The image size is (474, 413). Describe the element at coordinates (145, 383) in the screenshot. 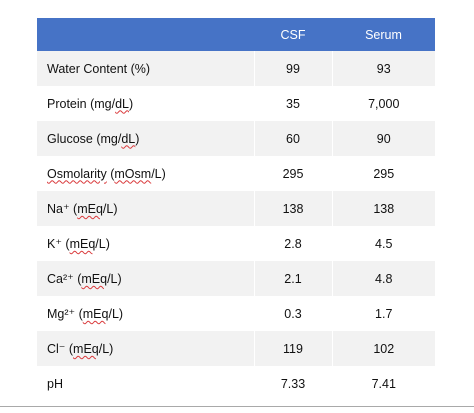

I see `row-label: pH` at that location.